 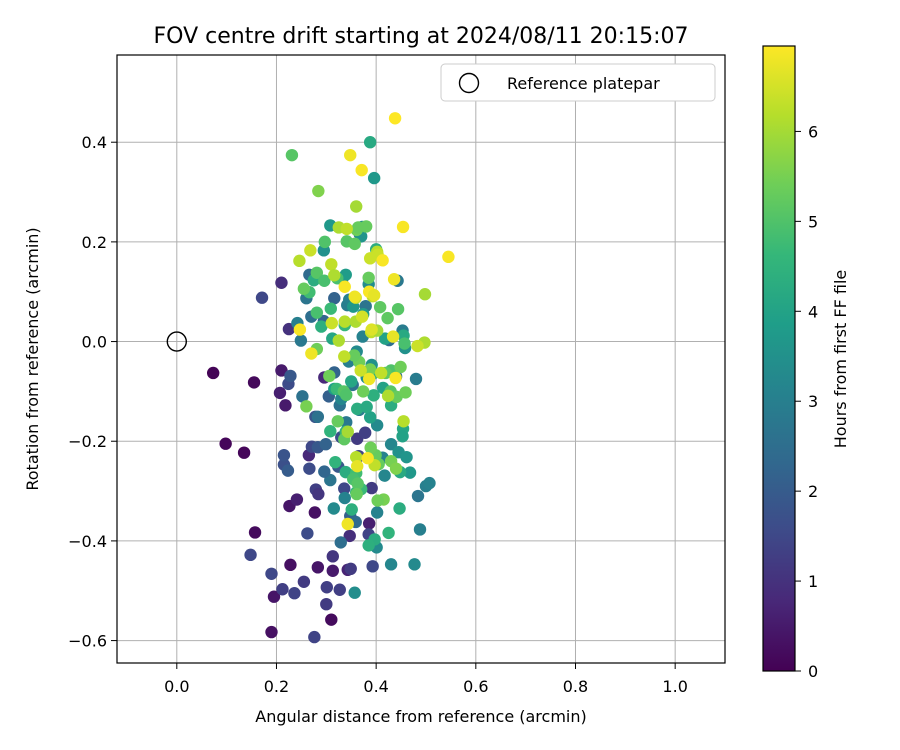 I want to click on colorbar-ticks: 0 1 2 3 4 5 6, so click(x=806, y=401).